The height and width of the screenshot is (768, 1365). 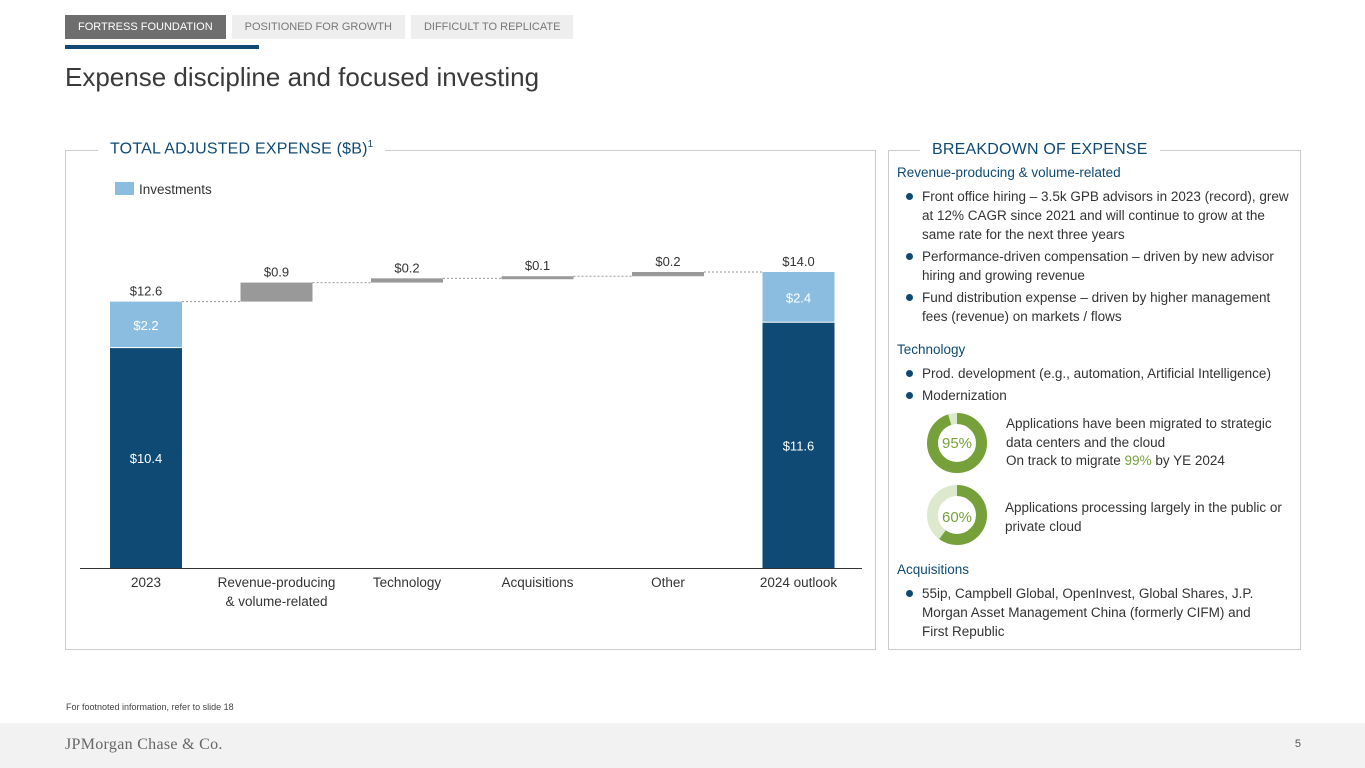 I want to click on category-label-4: Other, so click(x=668, y=582).